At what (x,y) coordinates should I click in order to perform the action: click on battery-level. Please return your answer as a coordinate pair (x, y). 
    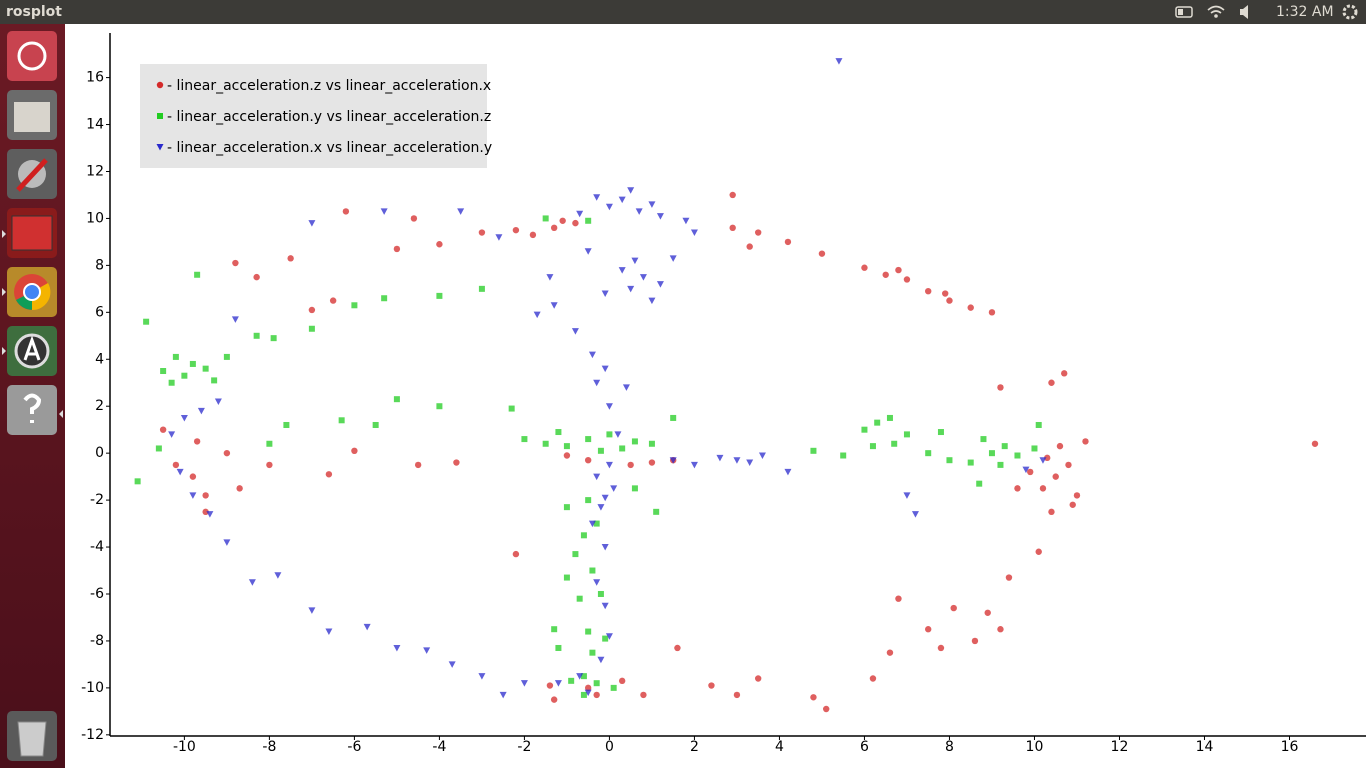
    Looking at the image, I should click on (1180, 12).